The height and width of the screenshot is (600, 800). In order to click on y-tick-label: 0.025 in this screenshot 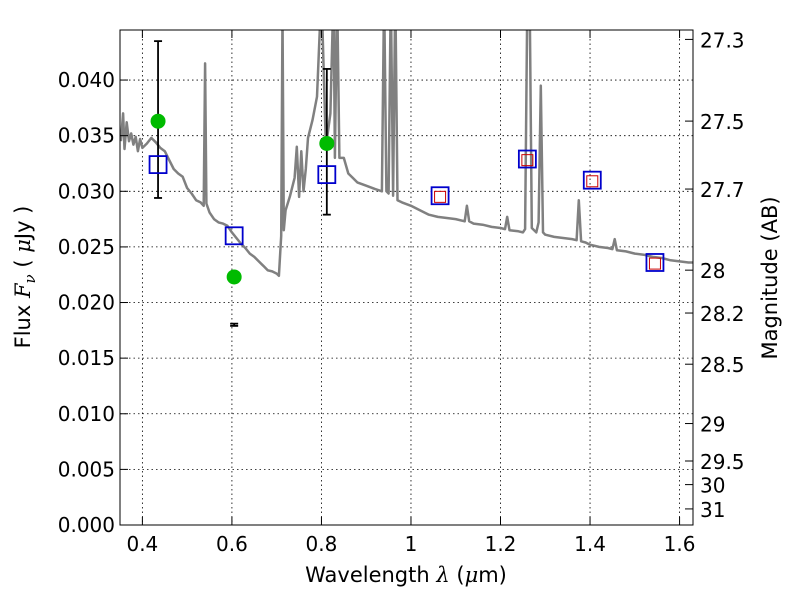, I will do `click(86, 247)`.